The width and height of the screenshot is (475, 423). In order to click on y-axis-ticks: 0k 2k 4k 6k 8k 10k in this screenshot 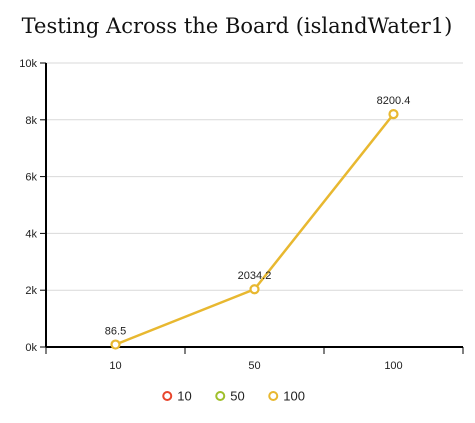, I will do `click(32, 206)`.